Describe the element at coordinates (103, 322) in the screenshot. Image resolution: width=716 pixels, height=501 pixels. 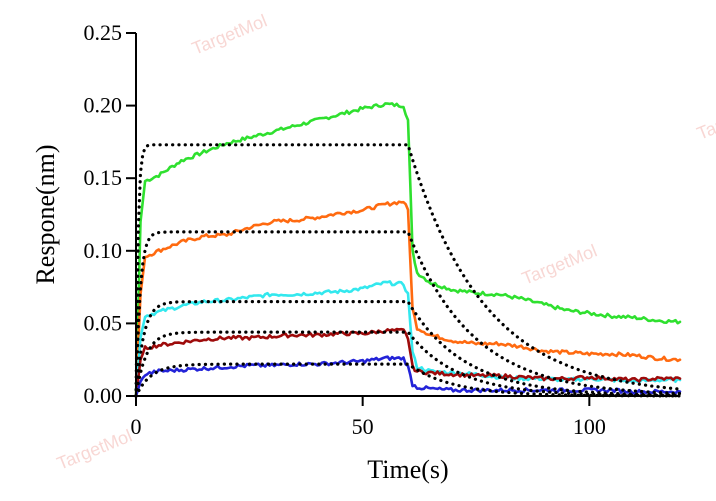
I see `y-tick-label: 0.05` at that location.